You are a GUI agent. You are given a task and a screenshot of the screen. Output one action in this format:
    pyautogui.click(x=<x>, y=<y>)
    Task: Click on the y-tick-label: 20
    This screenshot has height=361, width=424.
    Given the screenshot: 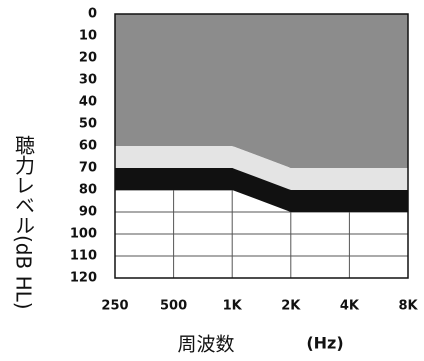 What is the action you would take?
    pyautogui.click(x=88, y=58)
    